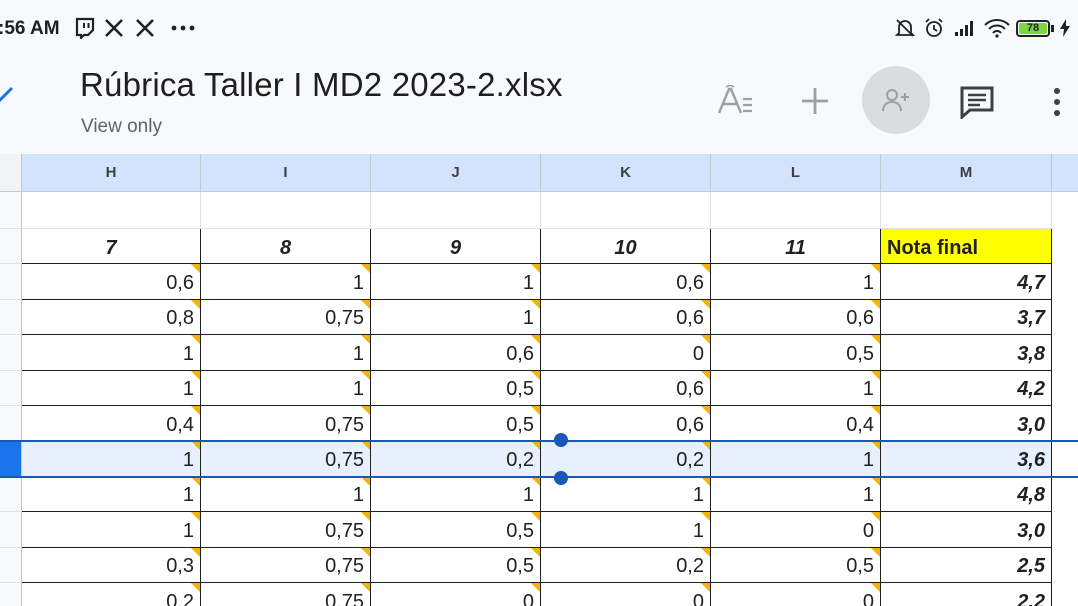 The image size is (1078, 606). What do you see at coordinates (286, 247) in the screenshot?
I see `criterion-header-cell: 8` at bounding box center [286, 247].